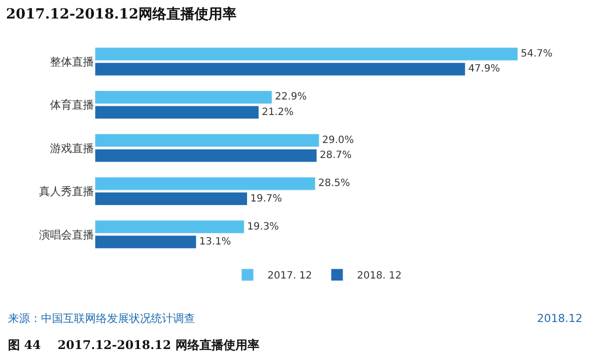 The height and width of the screenshot is (356, 600). Describe the element at coordinates (334, 184) in the screenshot. I see `data-label: 28.5%` at that location.